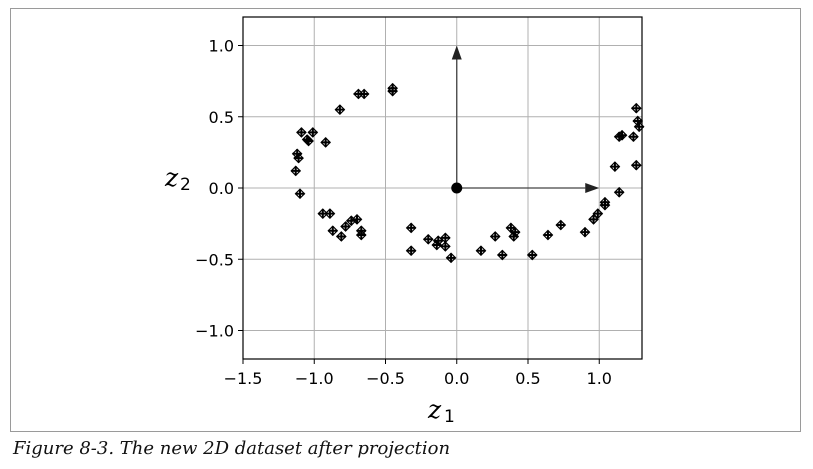 The height and width of the screenshot is (469, 813). Describe the element at coordinates (599, 378) in the screenshot. I see `x-tick-label: 1.0` at that location.